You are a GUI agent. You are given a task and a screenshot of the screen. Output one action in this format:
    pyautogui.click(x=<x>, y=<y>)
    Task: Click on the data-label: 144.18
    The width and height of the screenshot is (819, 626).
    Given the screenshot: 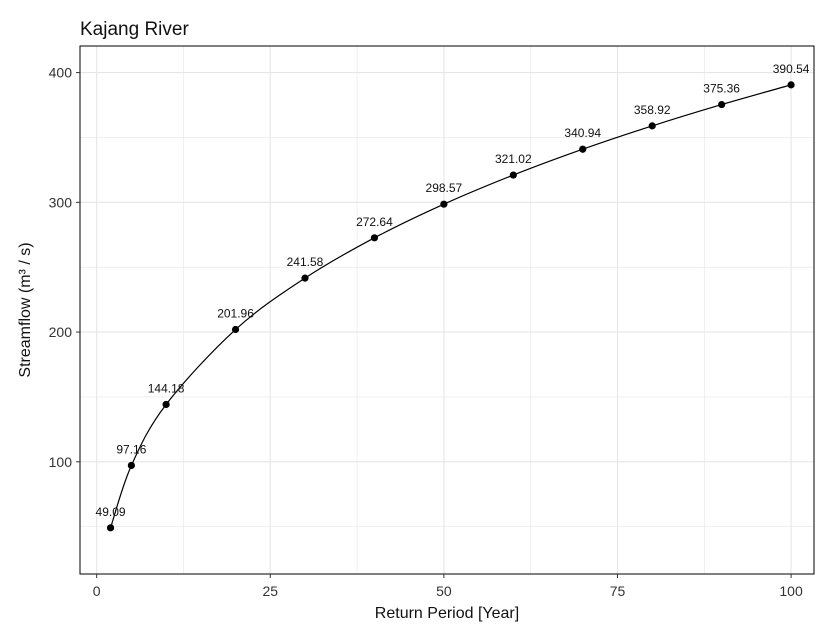 What is the action you would take?
    pyautogui.click(x=166, y=388)
    